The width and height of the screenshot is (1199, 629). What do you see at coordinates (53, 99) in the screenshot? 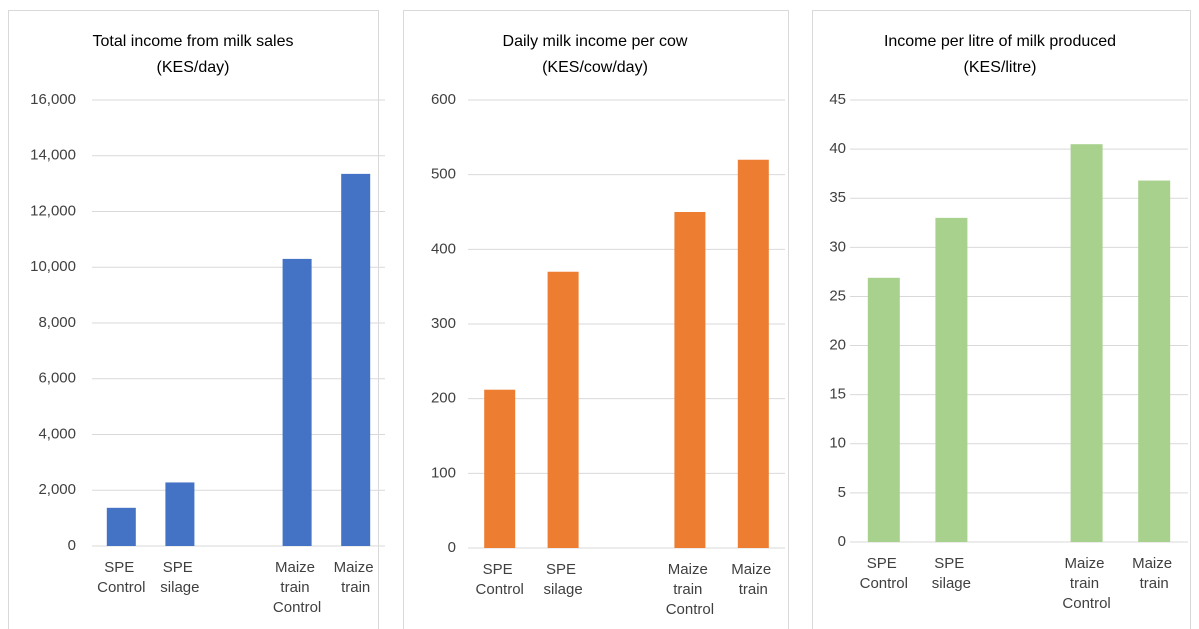
I see `y-tick-label: 16,000` at bounding box center [53, 99].